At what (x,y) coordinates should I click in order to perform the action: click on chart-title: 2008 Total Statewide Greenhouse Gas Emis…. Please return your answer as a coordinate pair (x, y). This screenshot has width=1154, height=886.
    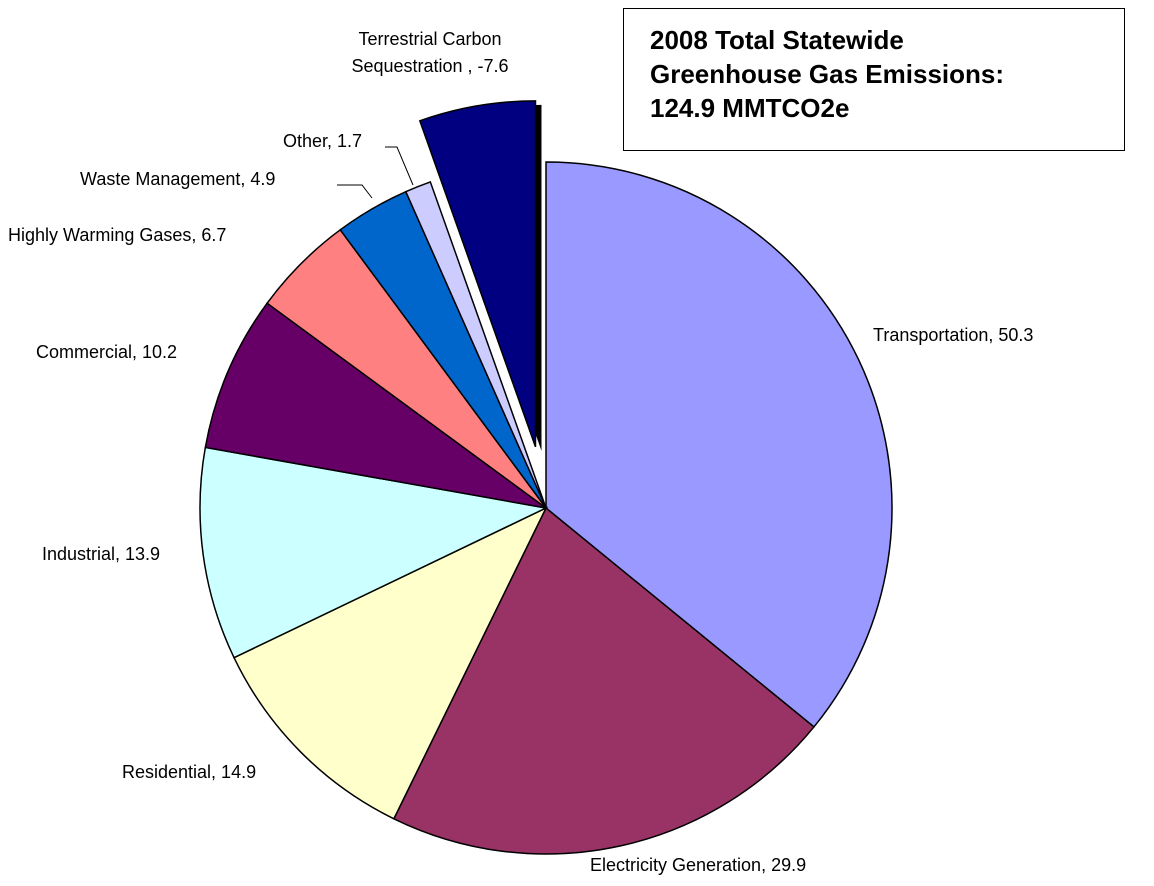
    Looking at the image, I should click on (827, 74).